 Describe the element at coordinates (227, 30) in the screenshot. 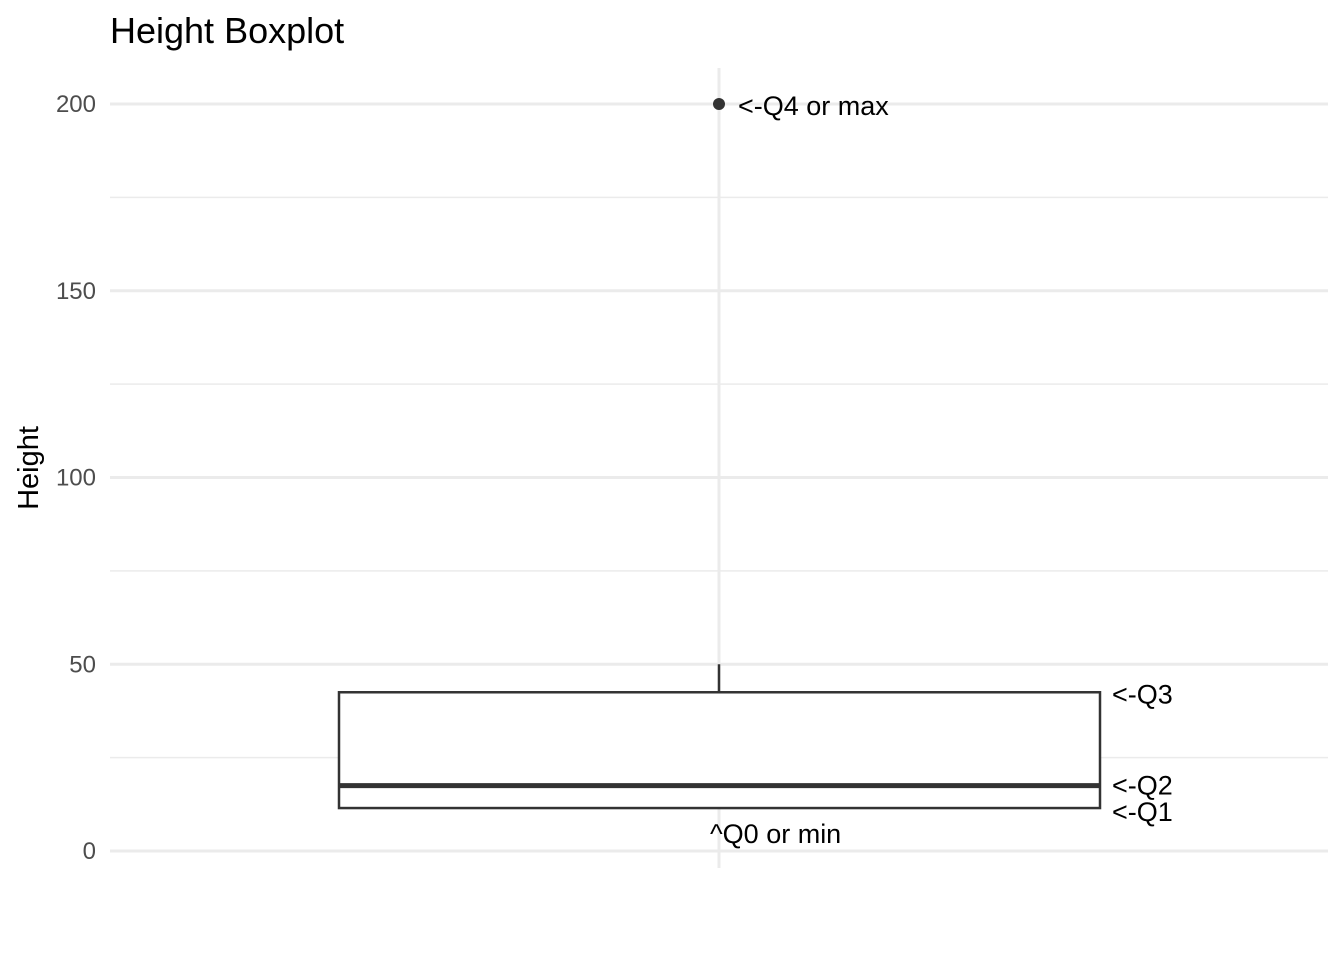

I see `chart-title: Height Boxplot` at that location.